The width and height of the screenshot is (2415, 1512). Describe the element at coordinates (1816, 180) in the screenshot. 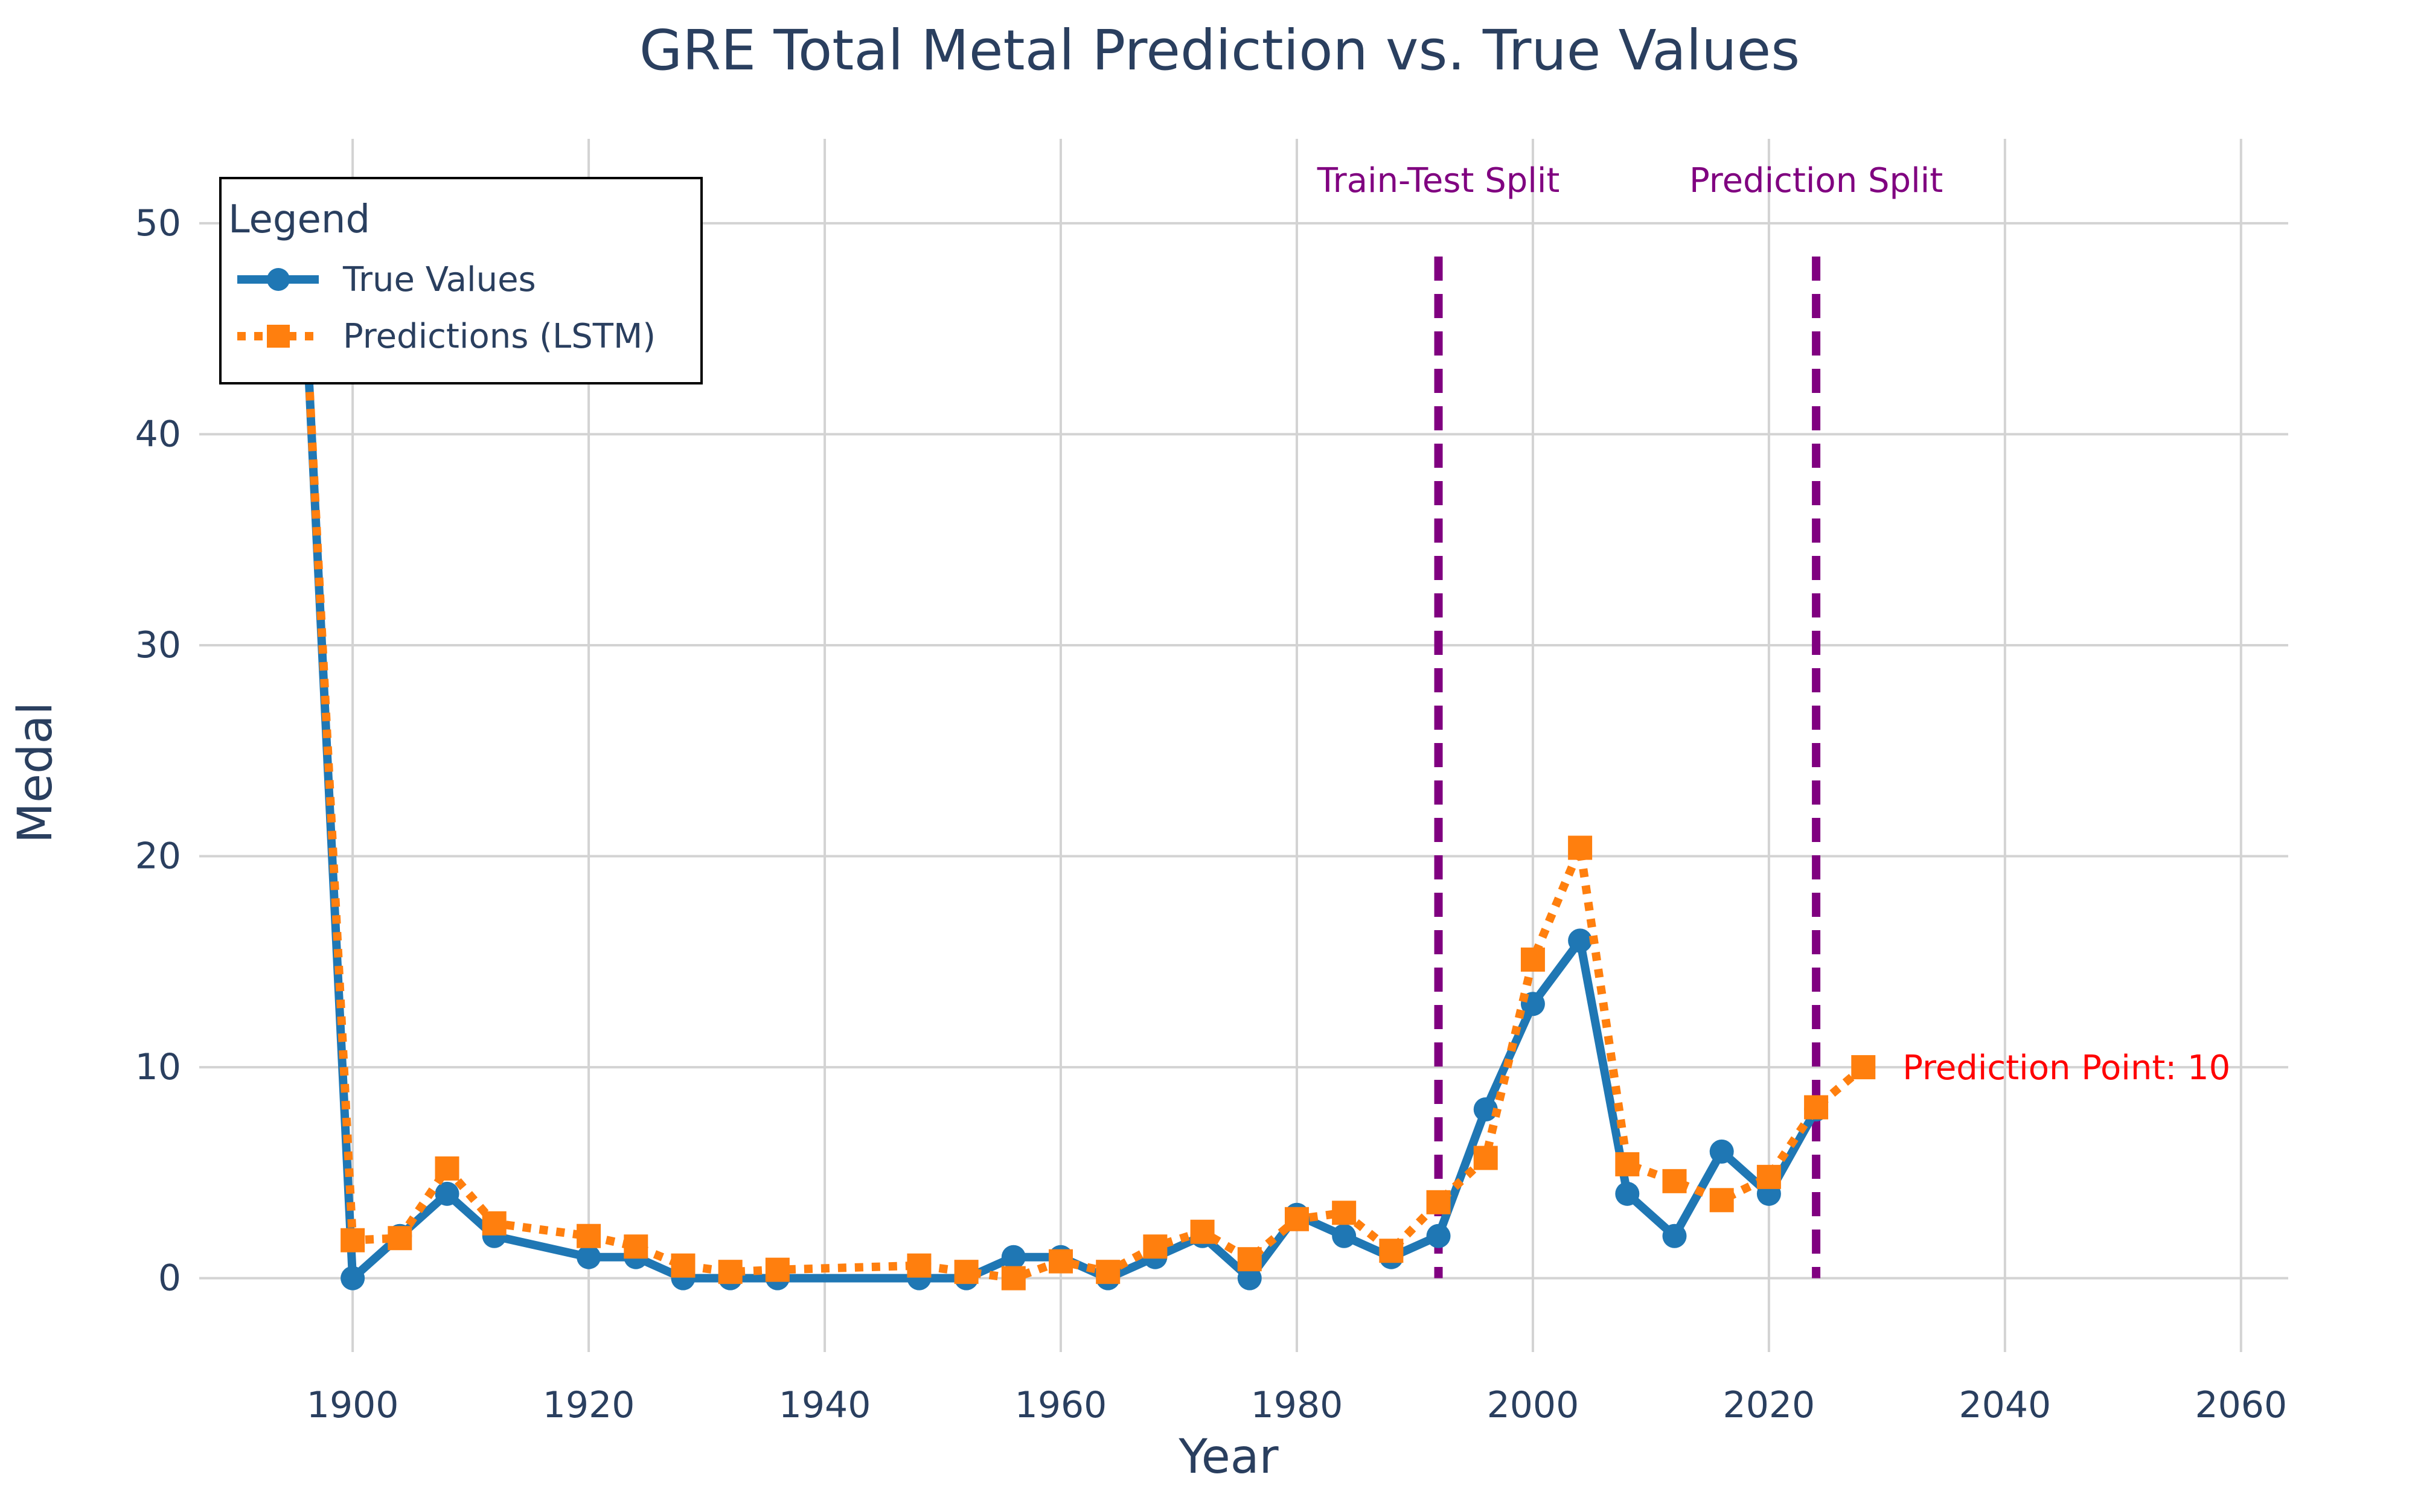

I see `split-line-label: Prediction Split` at that location.